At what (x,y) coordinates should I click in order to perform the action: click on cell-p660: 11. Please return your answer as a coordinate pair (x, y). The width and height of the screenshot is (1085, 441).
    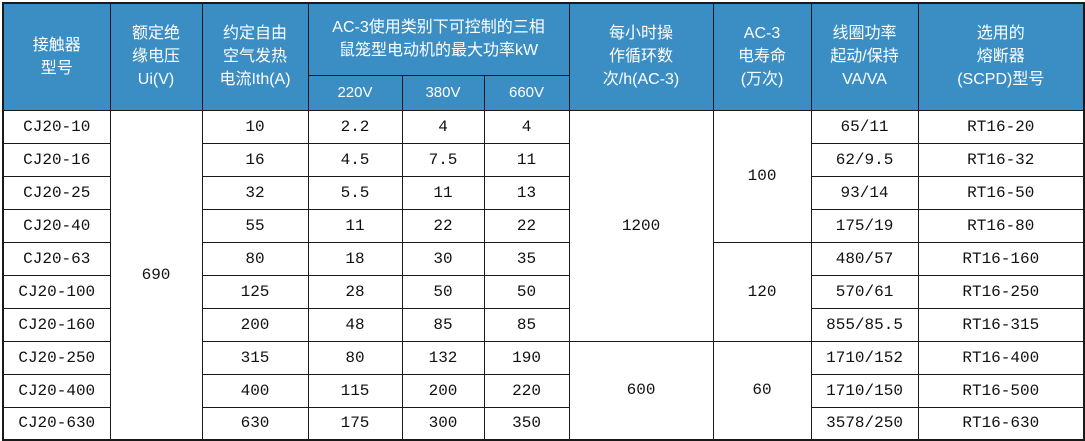
    Looking at the image, I should click on (526, 159).